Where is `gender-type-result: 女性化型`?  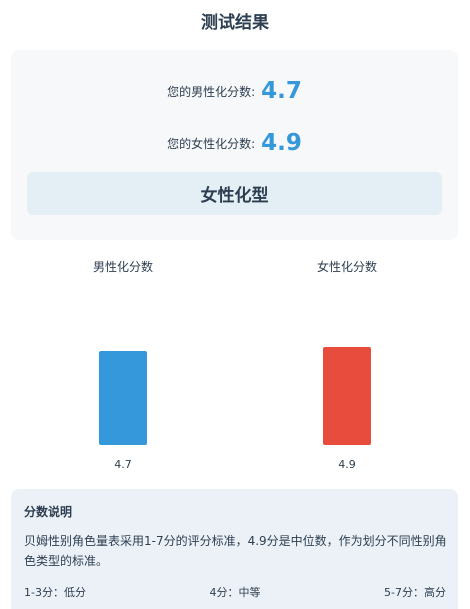 gender-type-result: 女性化型 is located at coordinates (234, 193).